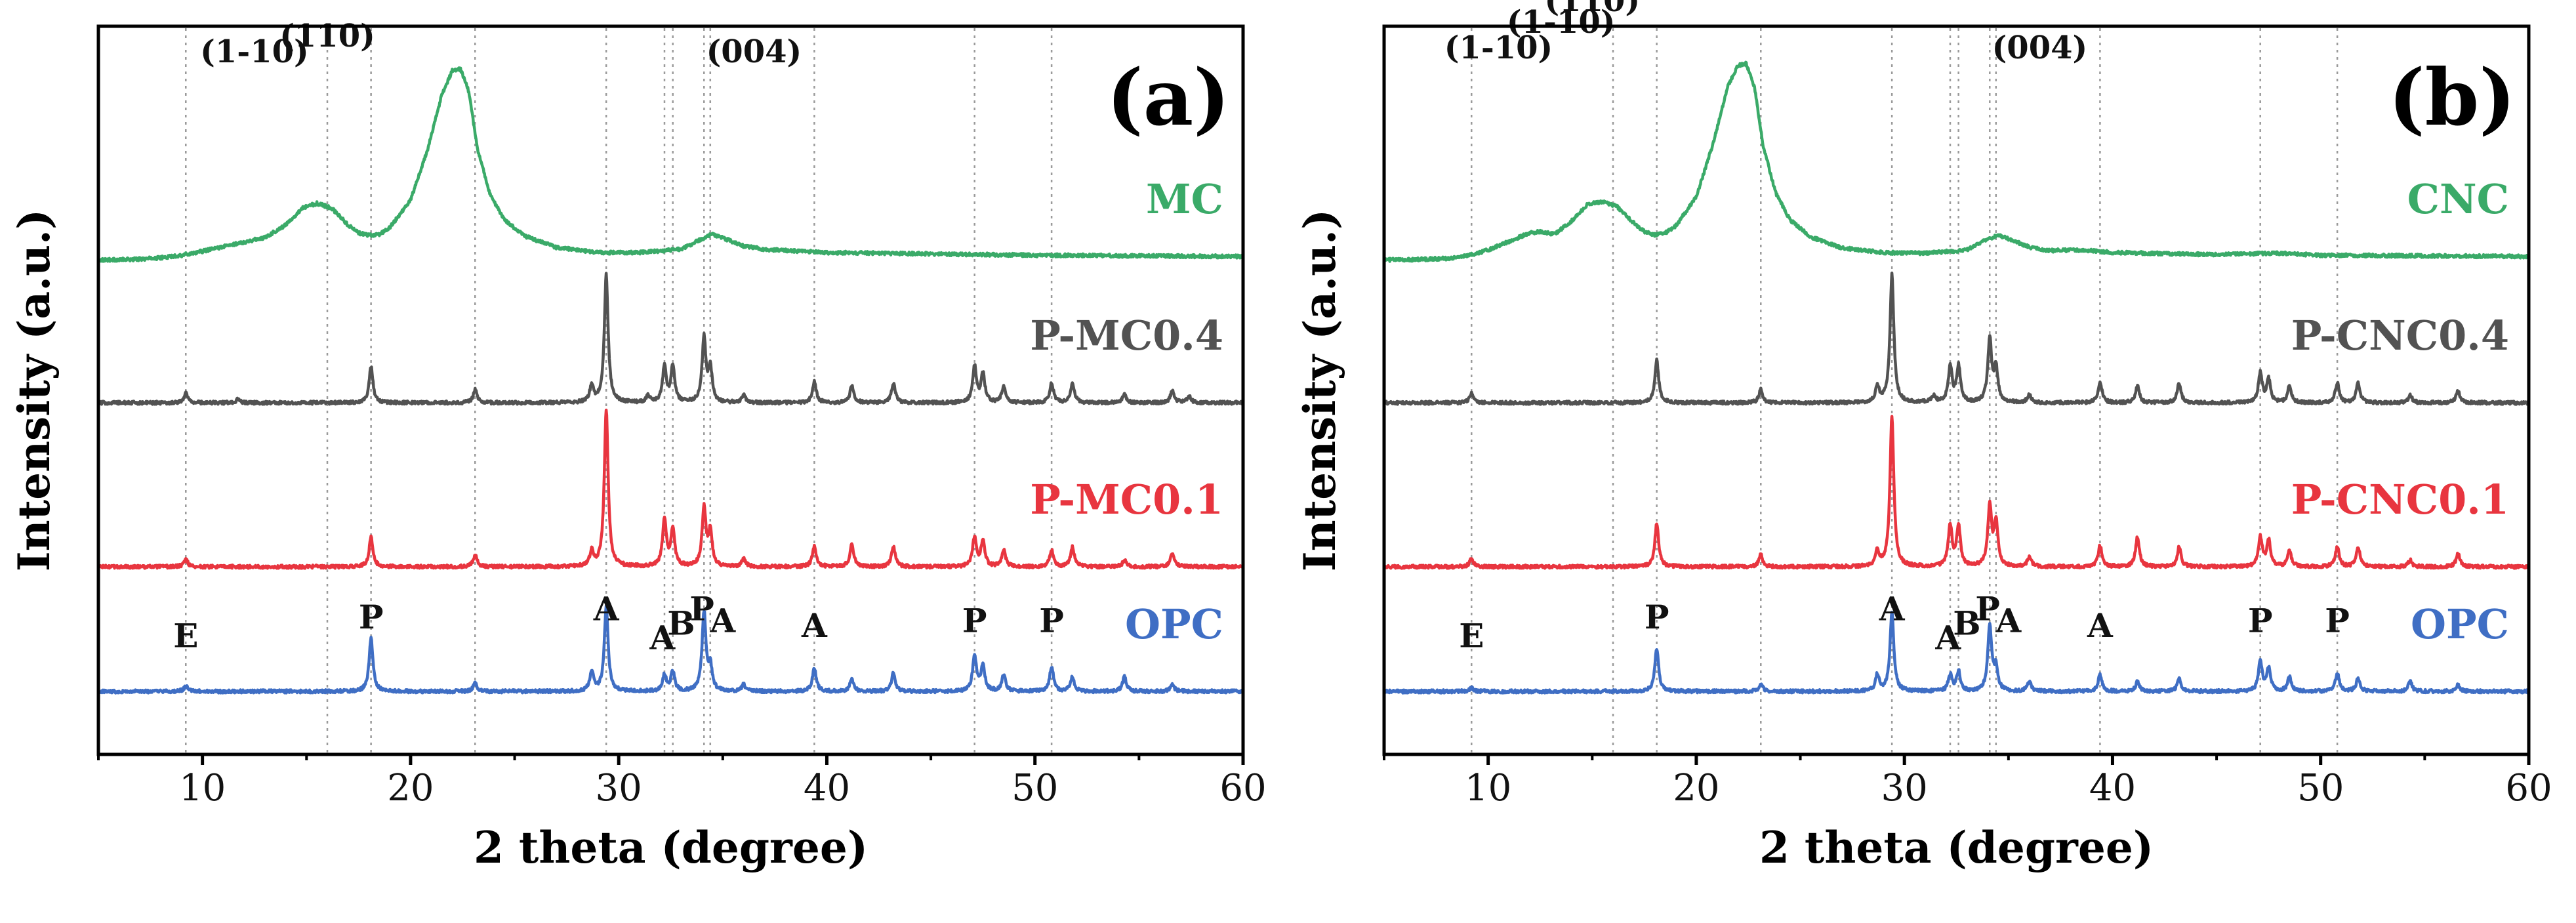 This screenshot has height=923, width=2576. I want to click on series-label: P-CNC0.1, so click(2400, 500).